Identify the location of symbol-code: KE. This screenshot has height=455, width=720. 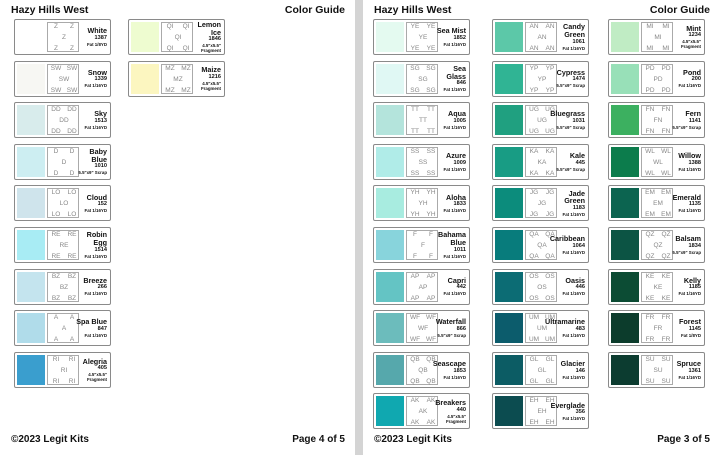
(666, 298).